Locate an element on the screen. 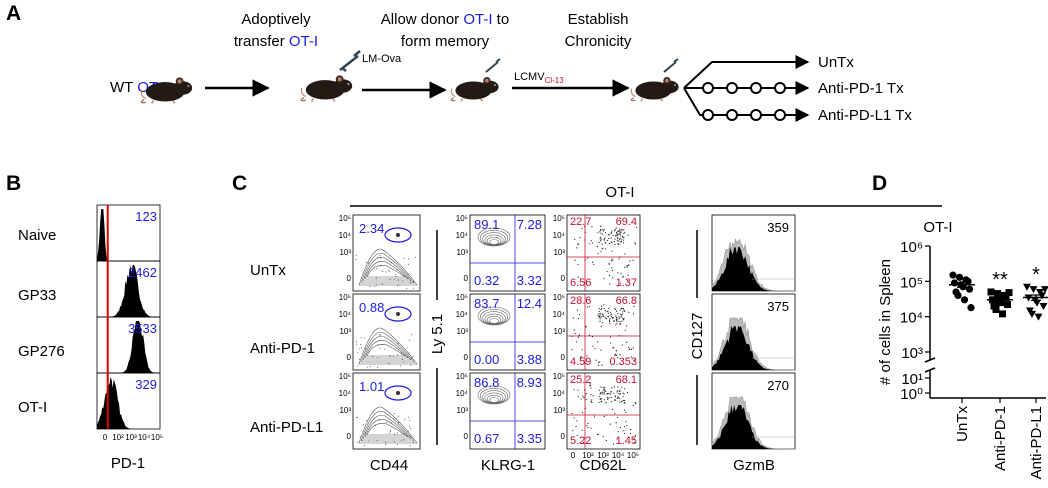 This screenshot has width=1048, height=488. quadrant-value: 1.45 is located at coordinates (626, 441).